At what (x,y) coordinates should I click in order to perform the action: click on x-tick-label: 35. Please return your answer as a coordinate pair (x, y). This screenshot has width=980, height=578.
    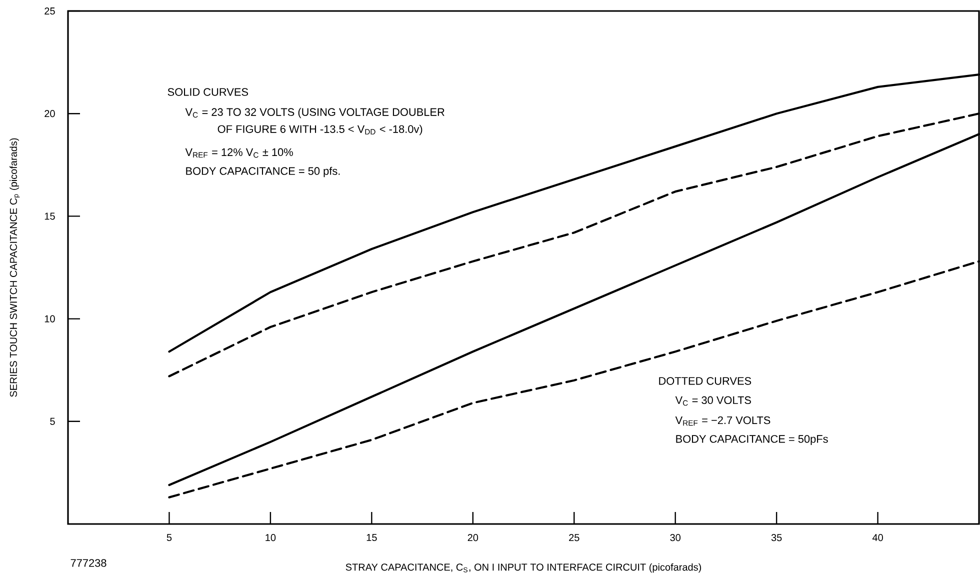
    Looking at the image, I should click on (776, 538).